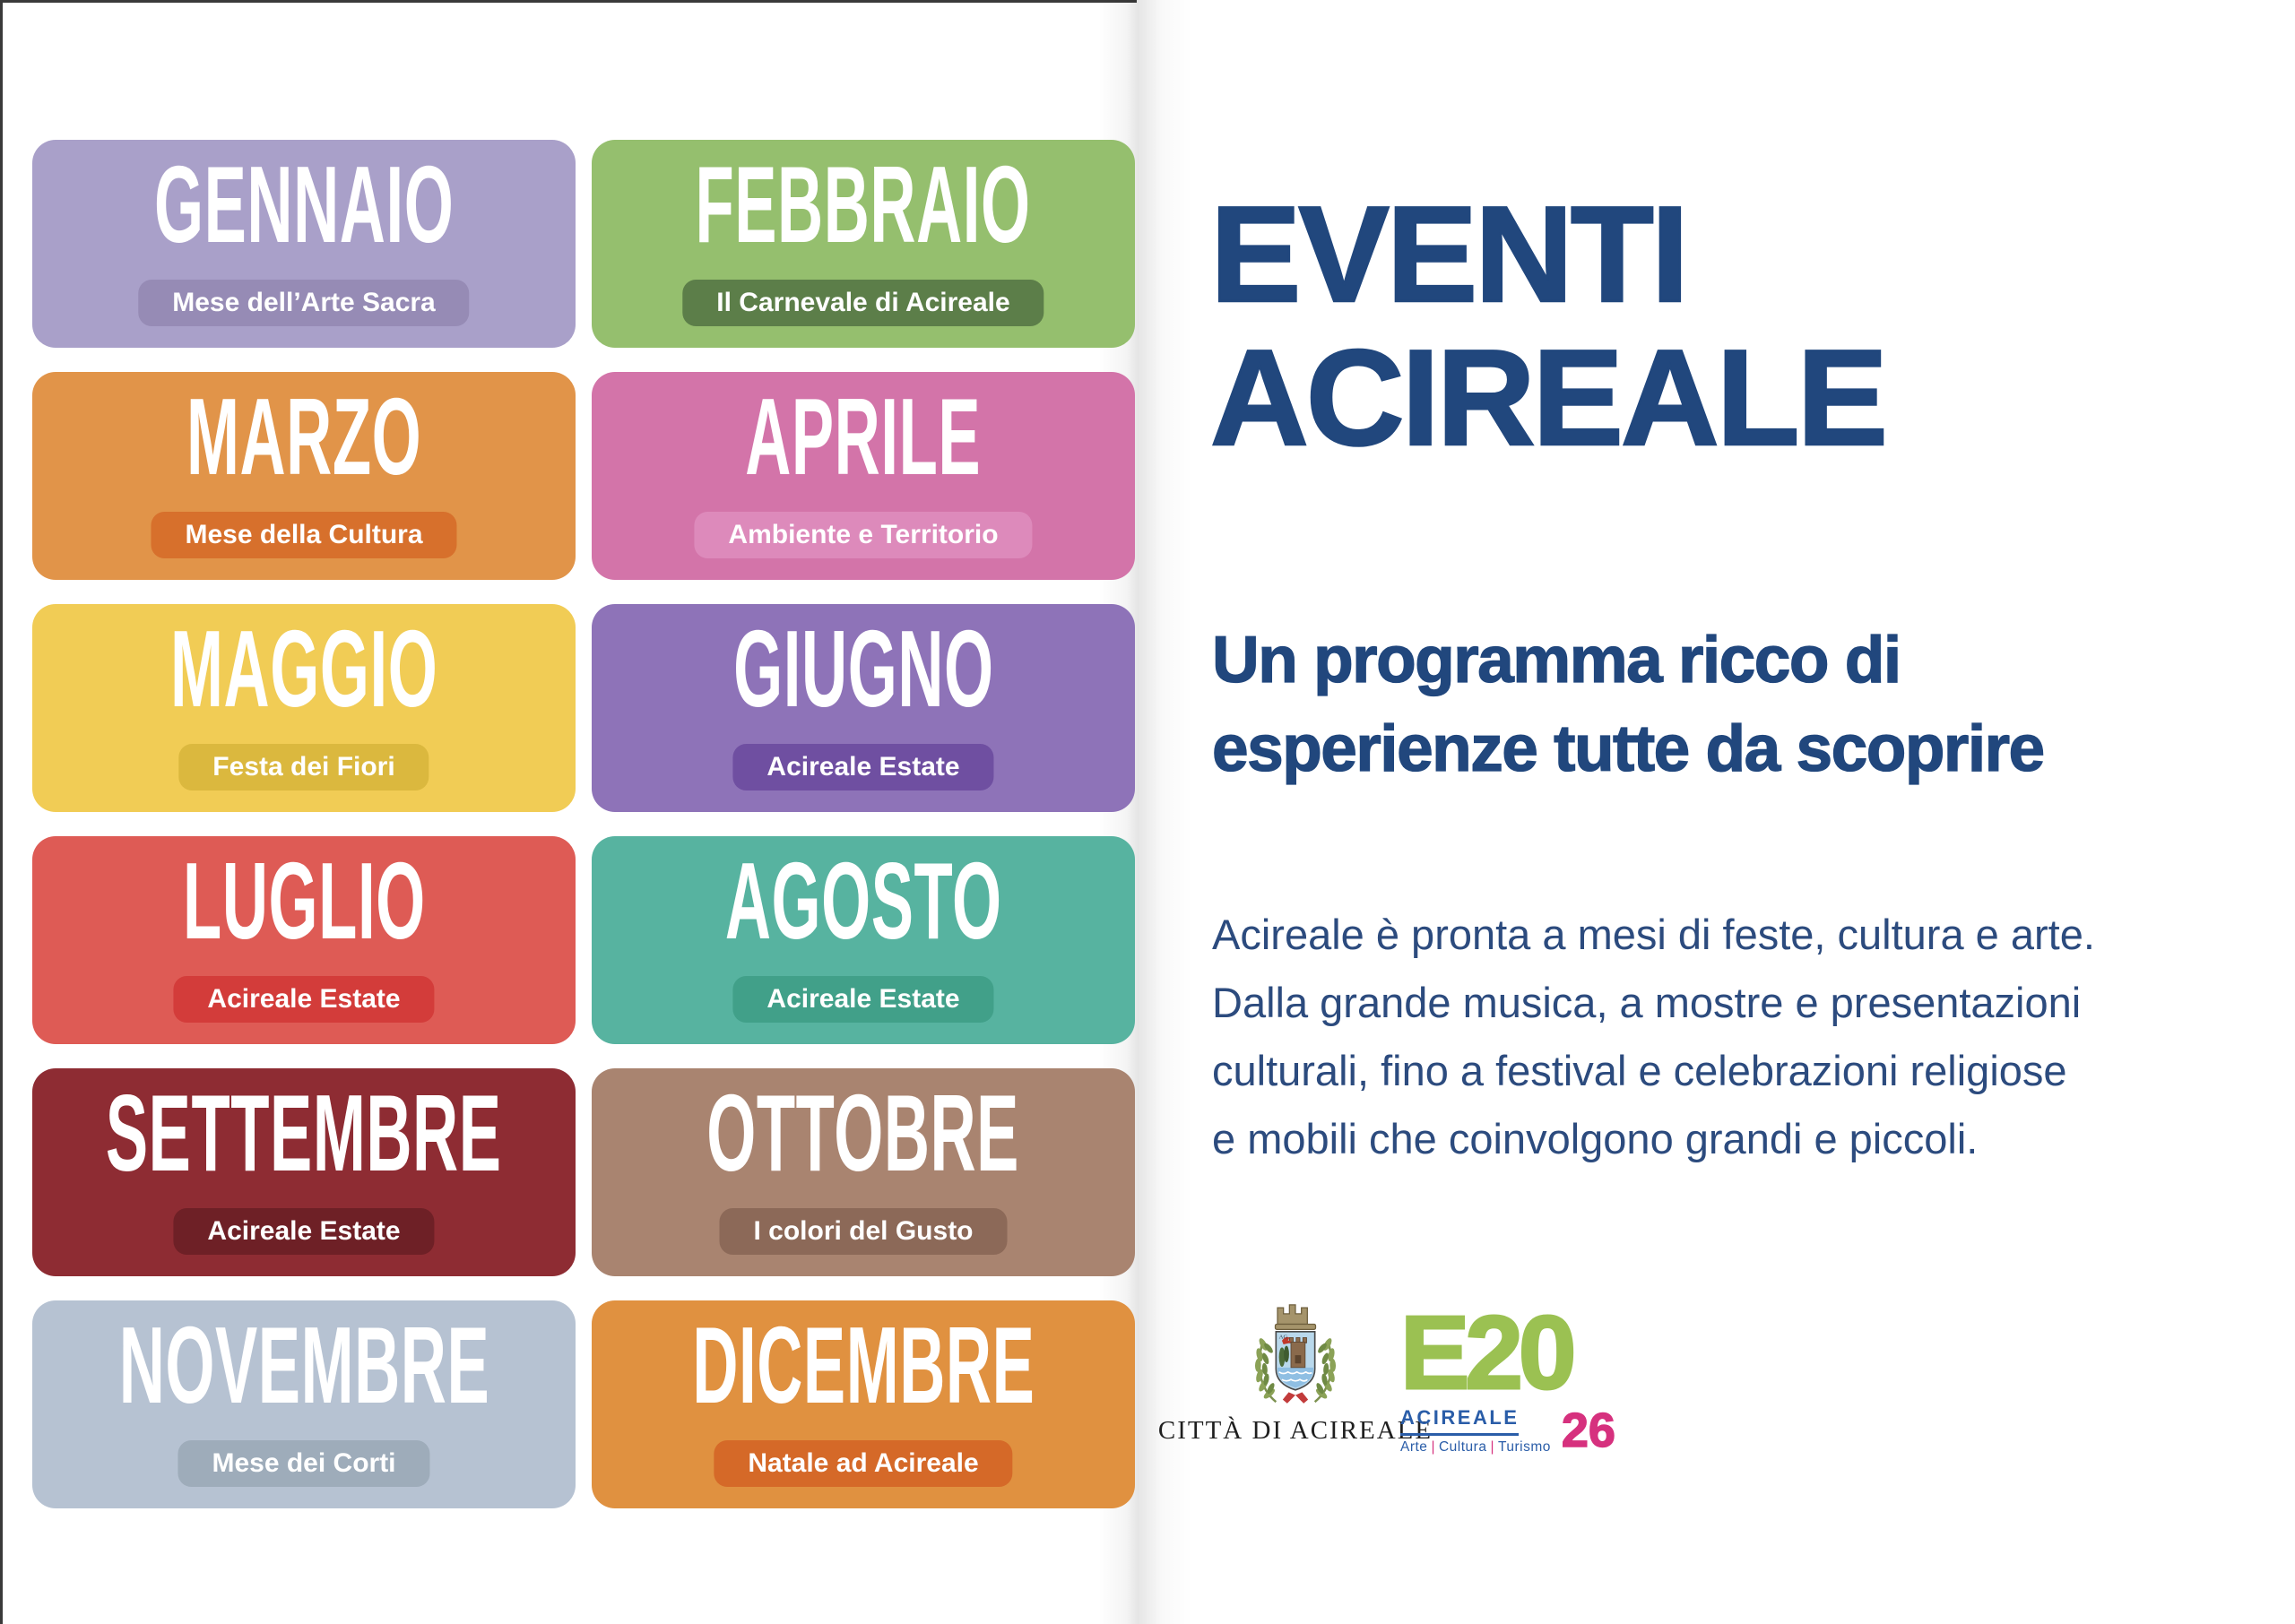 This screenshot has width=2295, height=1624. Describe the element at coordinates (1588, 1430) in the screenshot. I see `e20-logo-year: 26` at that location.